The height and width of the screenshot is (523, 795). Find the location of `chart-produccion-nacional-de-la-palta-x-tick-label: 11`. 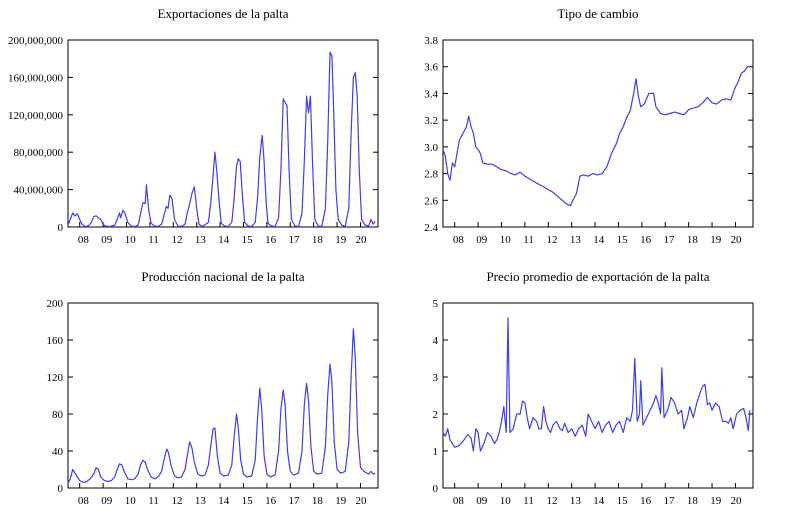

chart-produccion-nacional-de-la-palta-x-tick-label: 11 is located at coordinates (153, 501).